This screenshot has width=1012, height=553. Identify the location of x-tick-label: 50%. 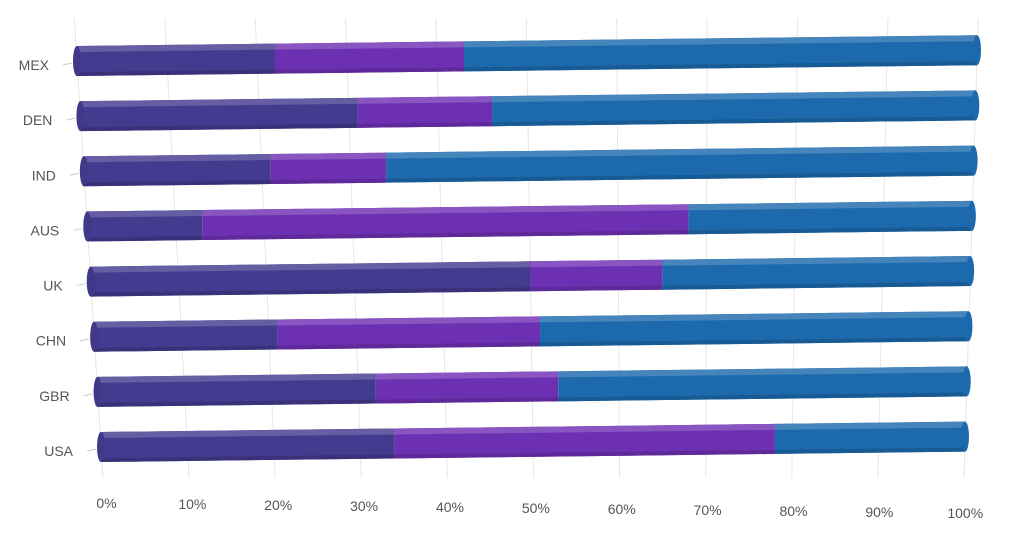
(536, 508).